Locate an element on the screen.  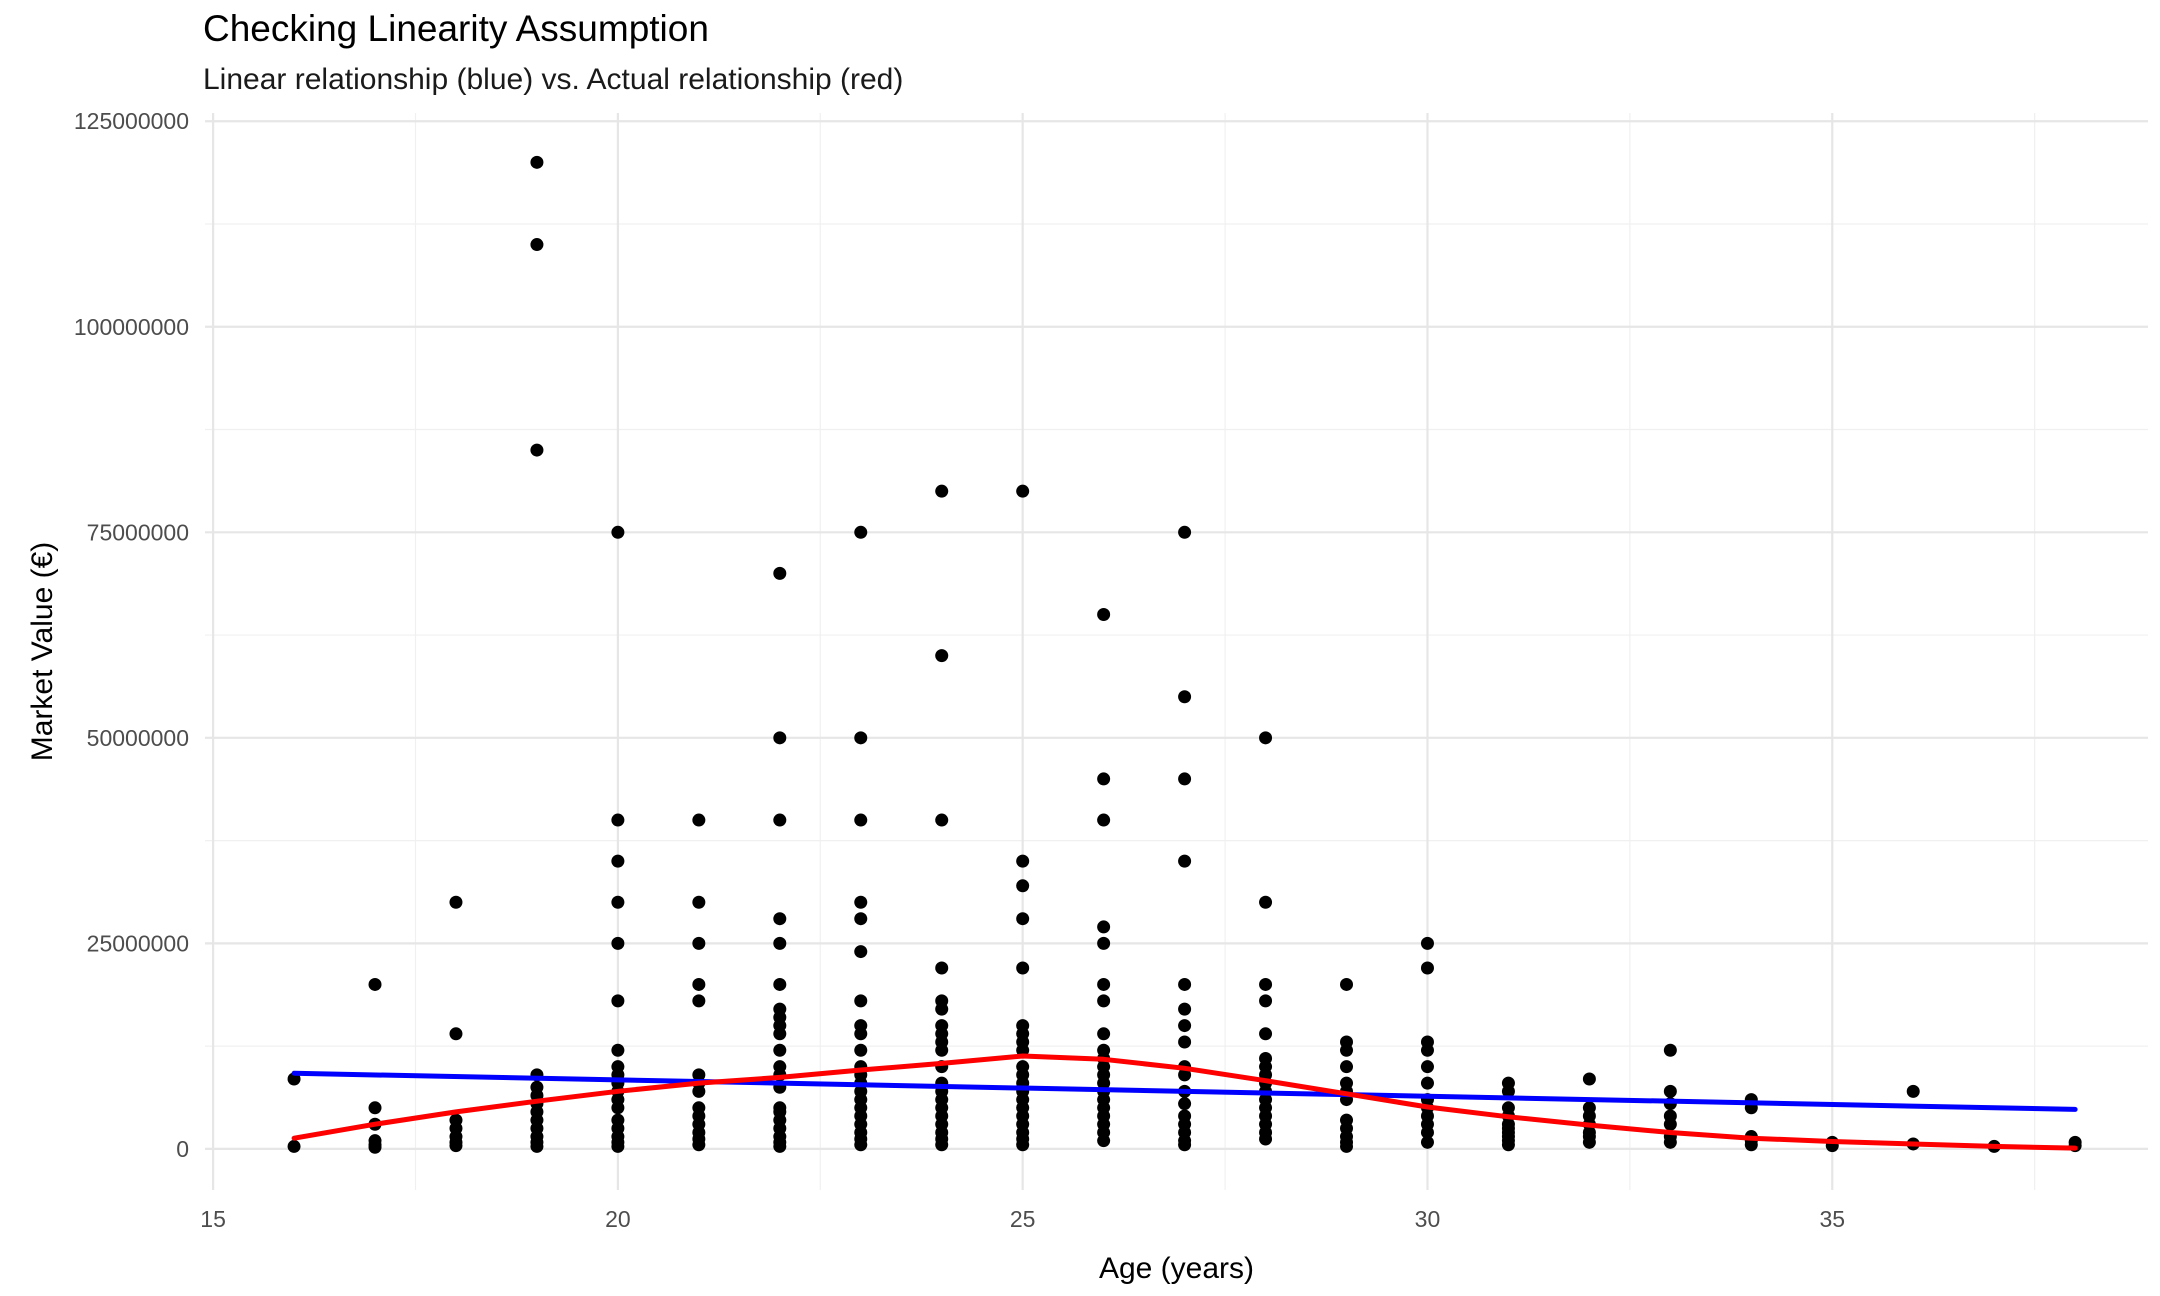
x-tick-label: 15 is located at coordinates (213, 1219).